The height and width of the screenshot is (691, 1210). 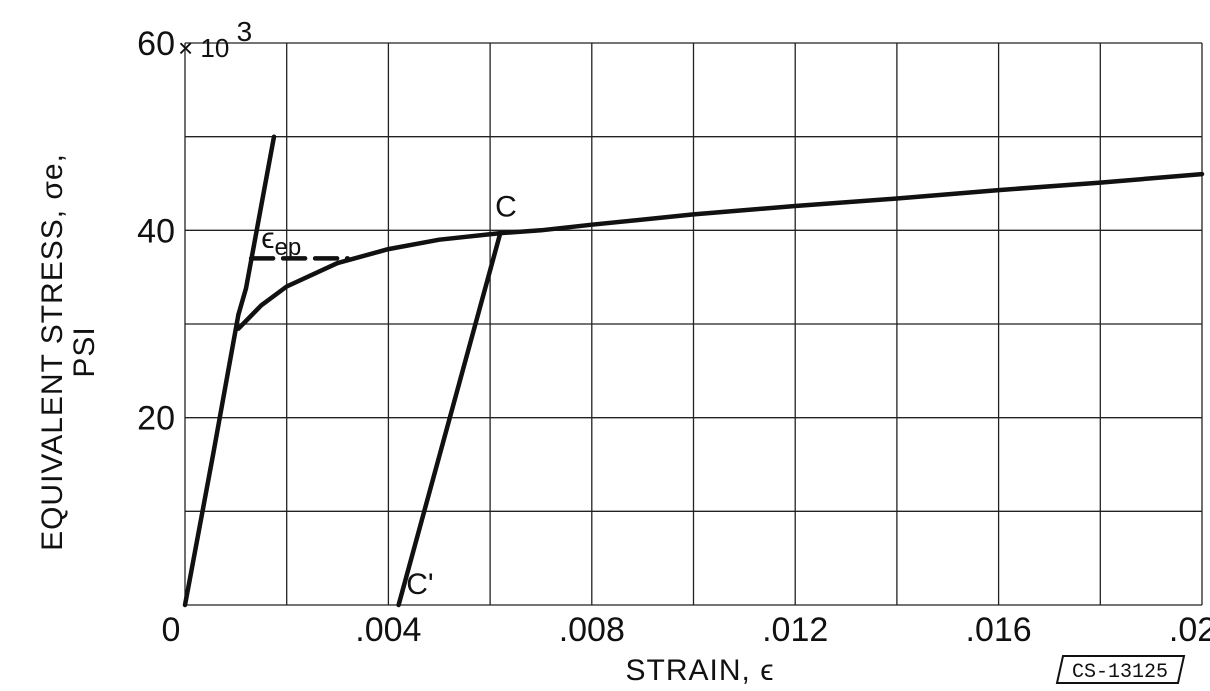 I want to click on x-tick-label-4: .016, so click(x=999, y=630).